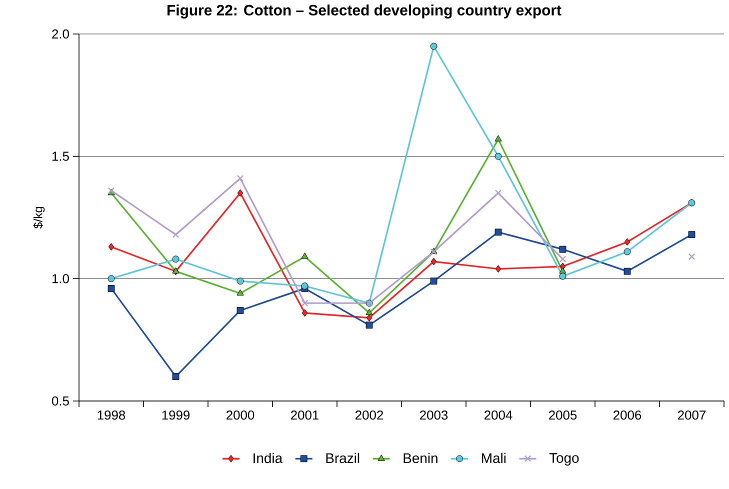  What do you see at coordinates (60, 279) in the screenshot?
I see `y-tick-label: 1.0` at bounding box center [60, 279].